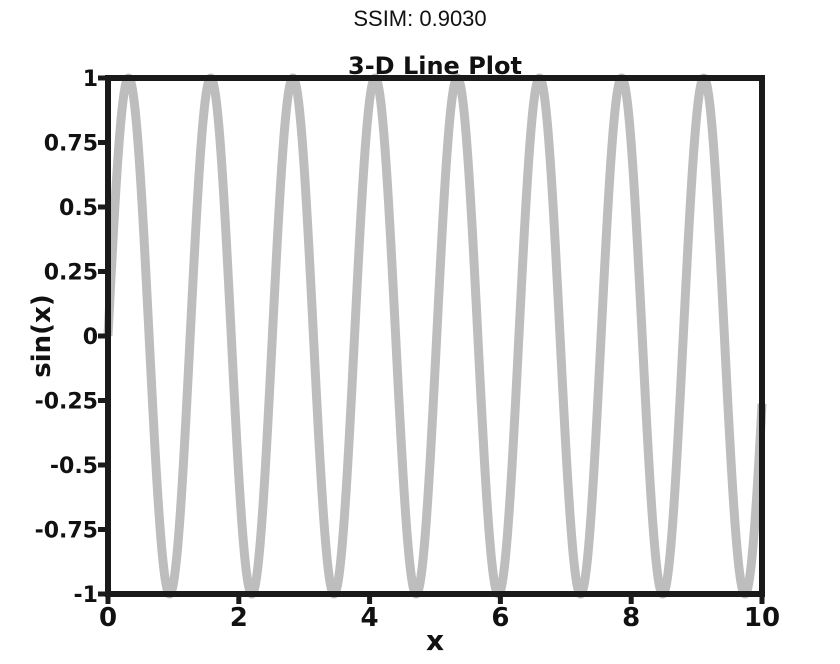 The width and height of the screenshot is (840, 664). I want to click on y-tick-label: 0.75, so click(71, 144).